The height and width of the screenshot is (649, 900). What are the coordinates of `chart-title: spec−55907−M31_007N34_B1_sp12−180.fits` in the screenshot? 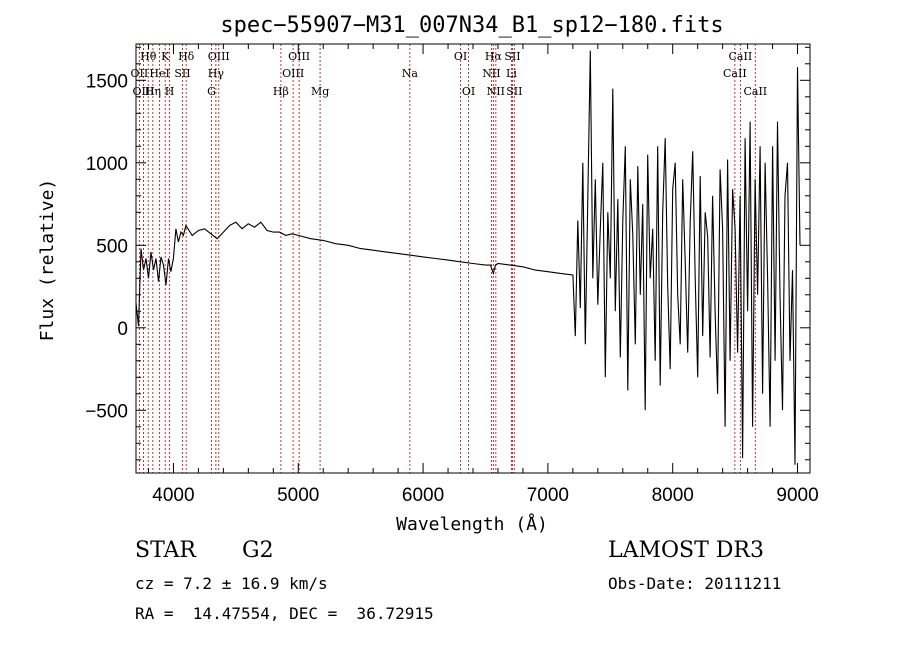 It's located at (471, 25).